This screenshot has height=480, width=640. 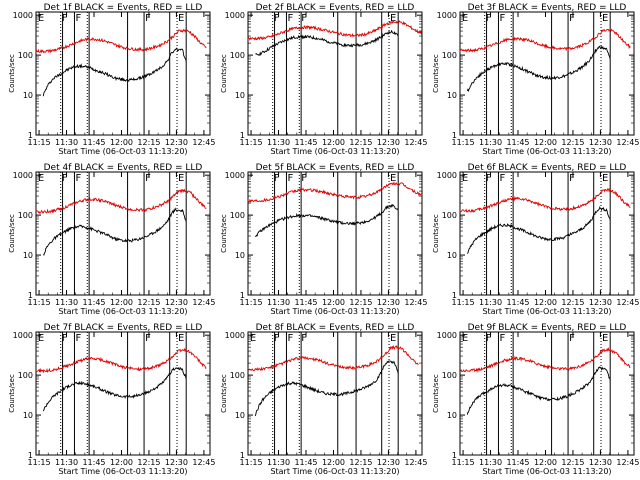 What do you see at coordinates (547, 8) in the screenshot?
I see `chart-title: Det 3f BLACK = Events, RED = LLD` at bounding box center [547, 8].